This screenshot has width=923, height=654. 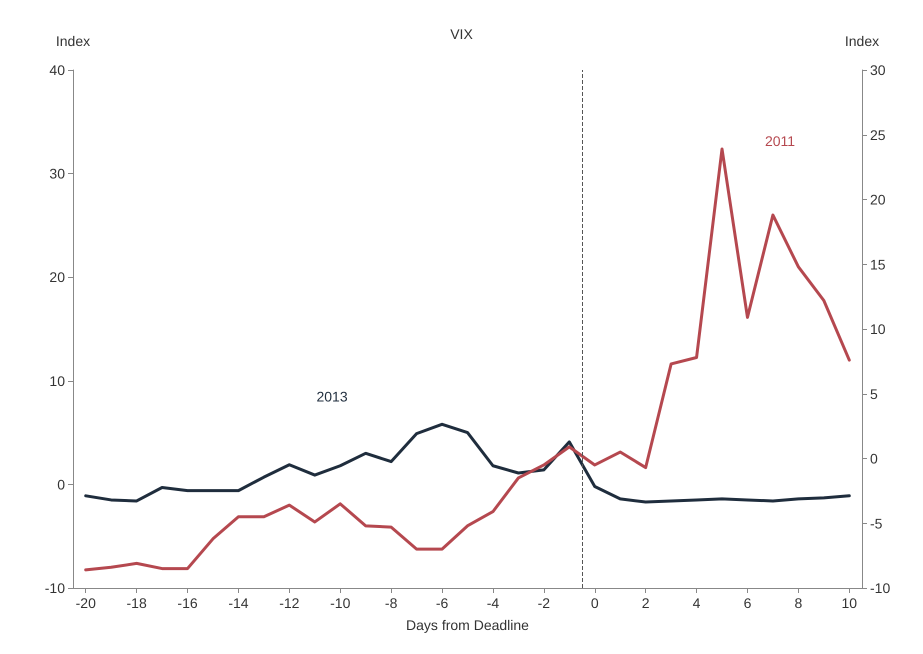 I want to click on text: 2011, so click(x=780, y=140).